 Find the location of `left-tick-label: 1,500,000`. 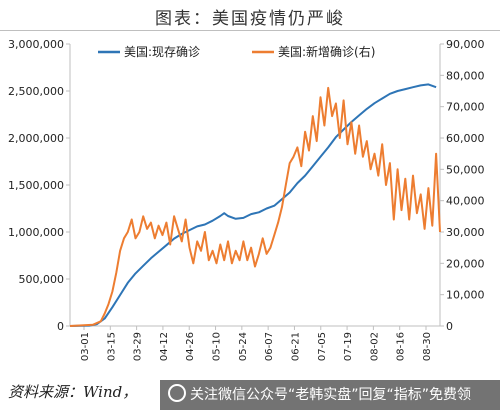

left-tick-label: 1,500,000 is located at coordinates (36, 185).